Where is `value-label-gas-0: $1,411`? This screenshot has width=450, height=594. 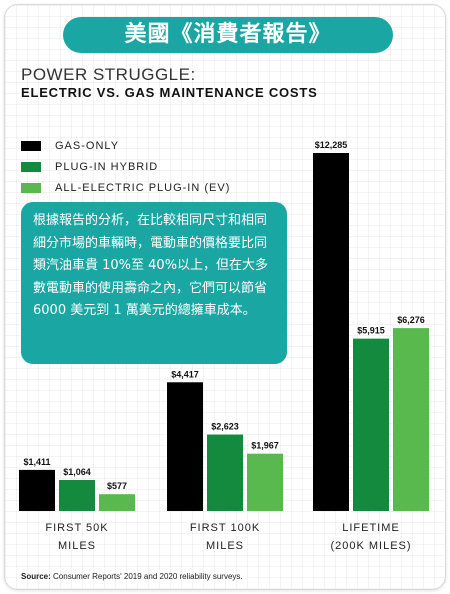
value-label-gas-0: $1,411 is located at coordinates (36, 462).